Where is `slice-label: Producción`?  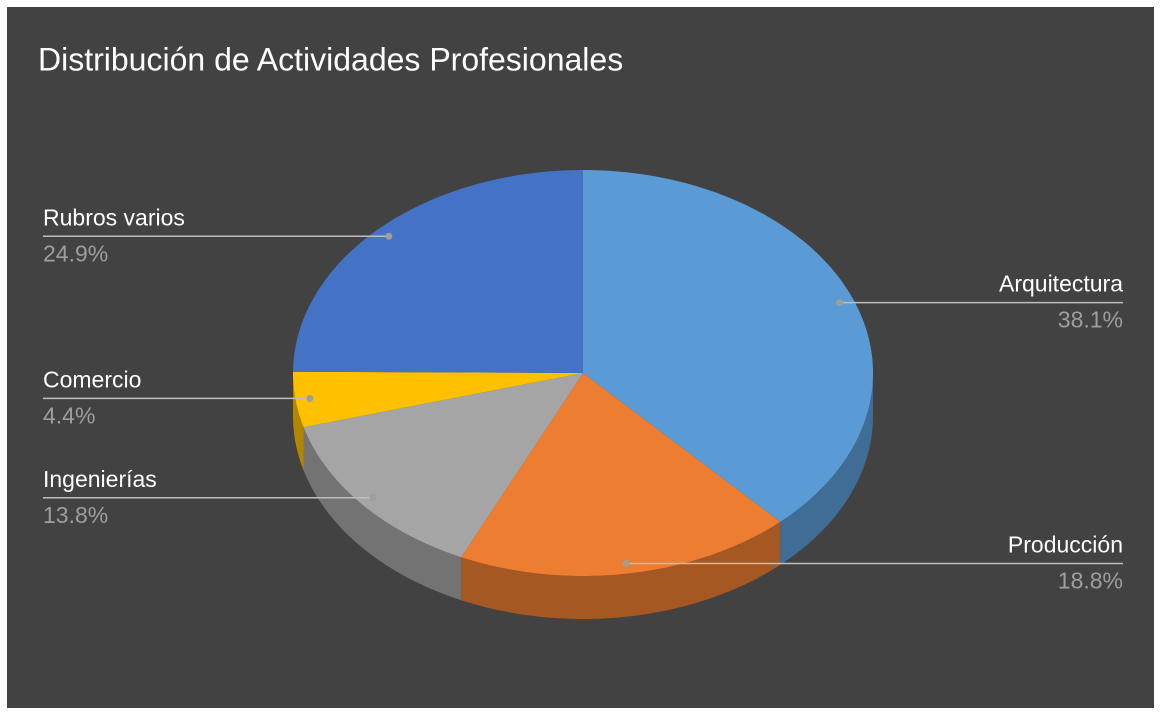 slice-label: Producción is located at coordinates (1065, 545).